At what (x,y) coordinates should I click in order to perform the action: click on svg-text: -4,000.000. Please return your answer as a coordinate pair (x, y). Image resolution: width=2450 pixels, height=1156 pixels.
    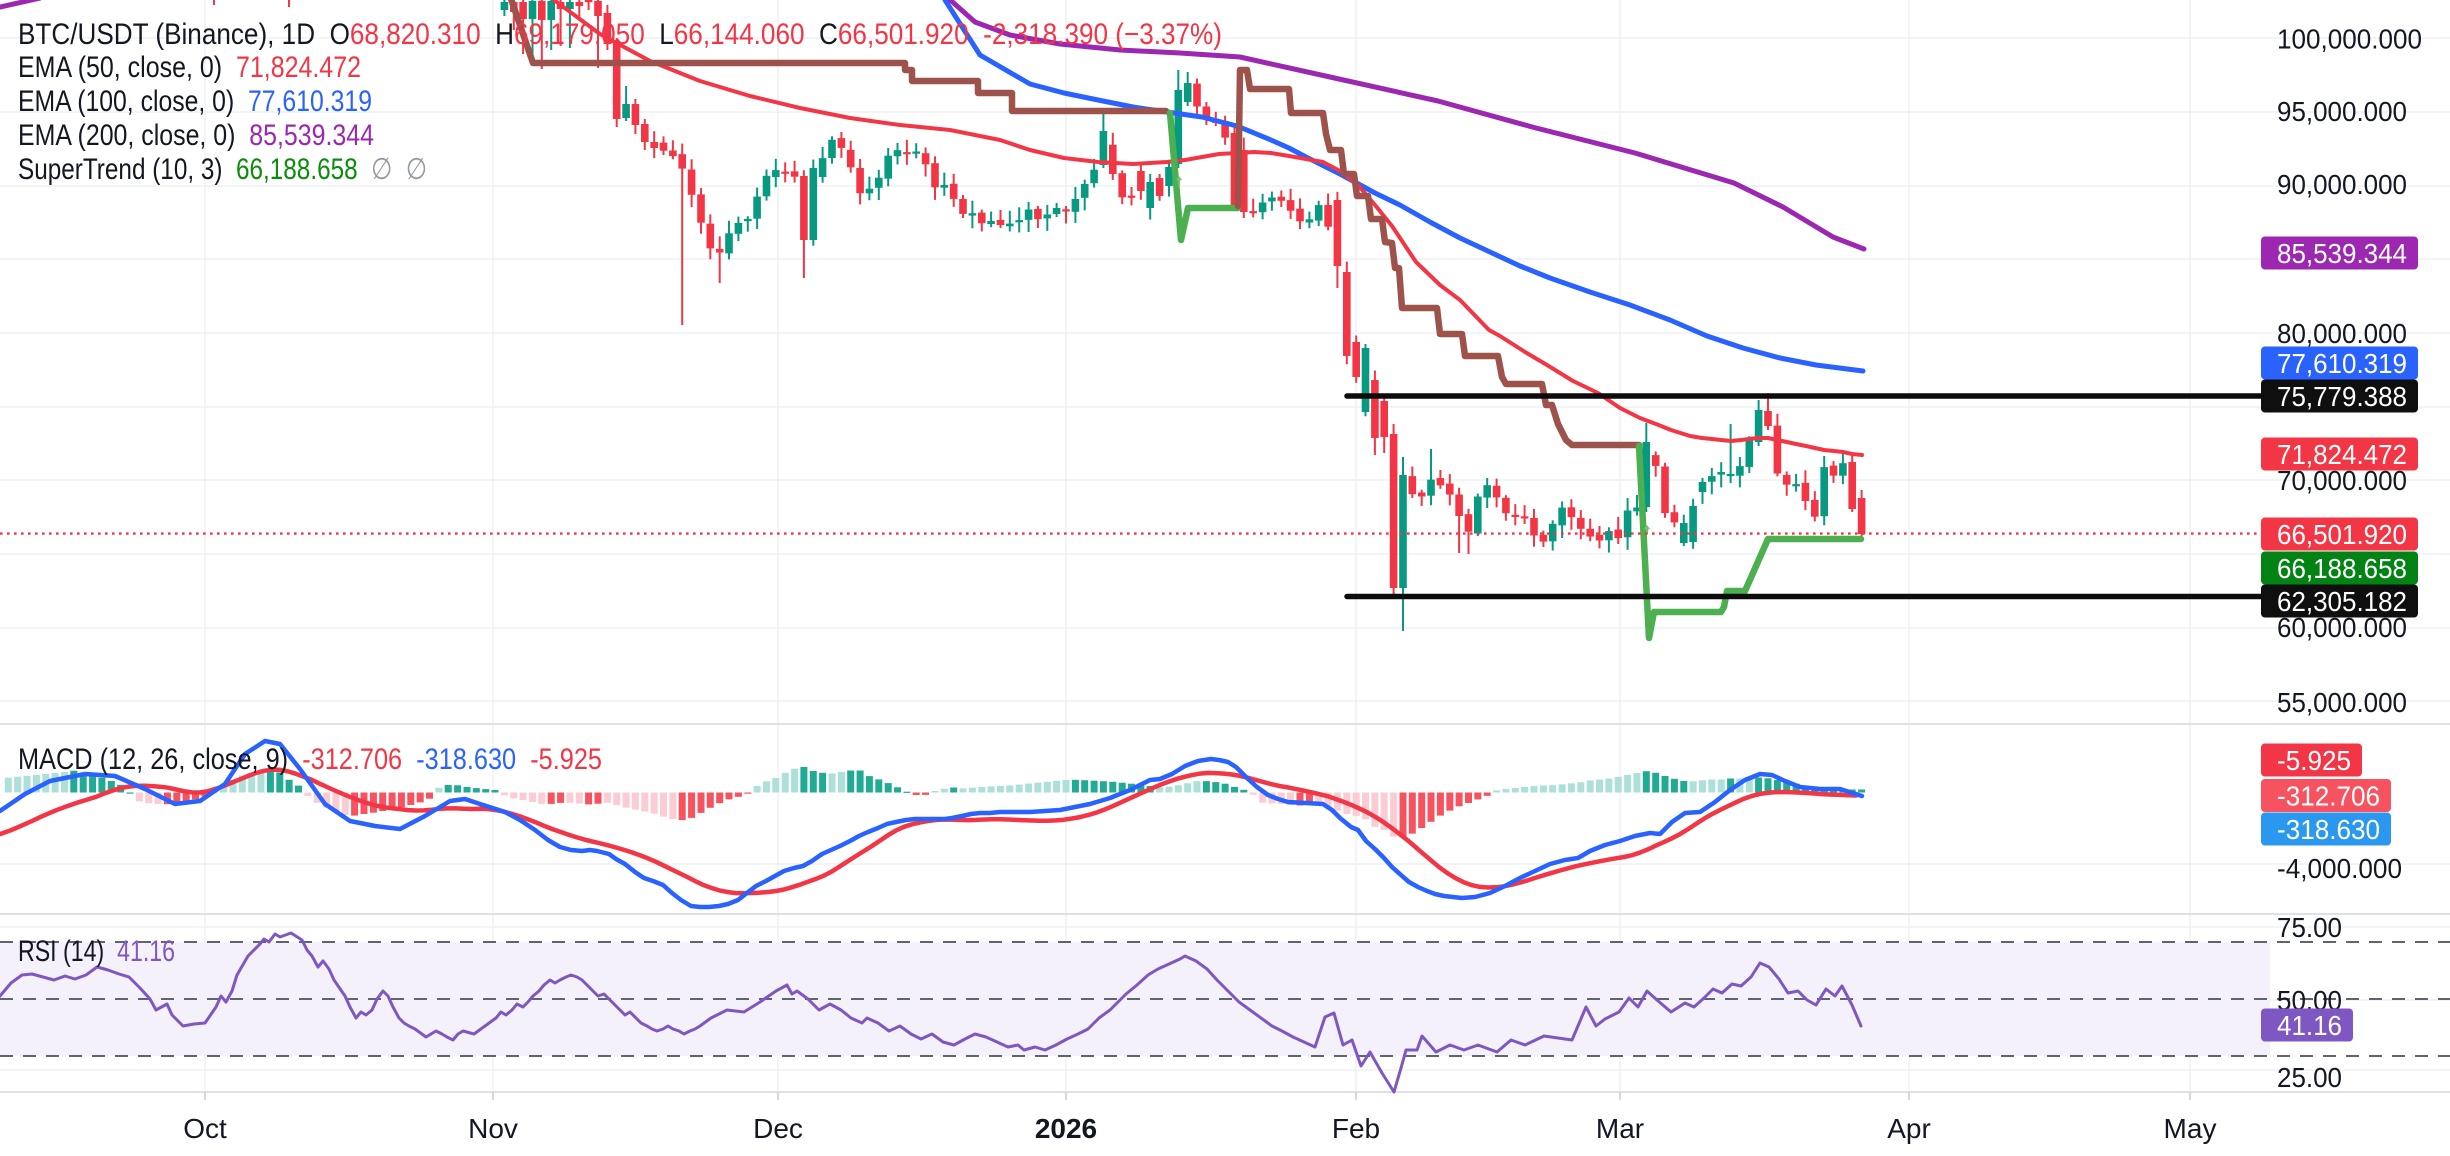
    Looking at the image, I should click on (2339, 868).